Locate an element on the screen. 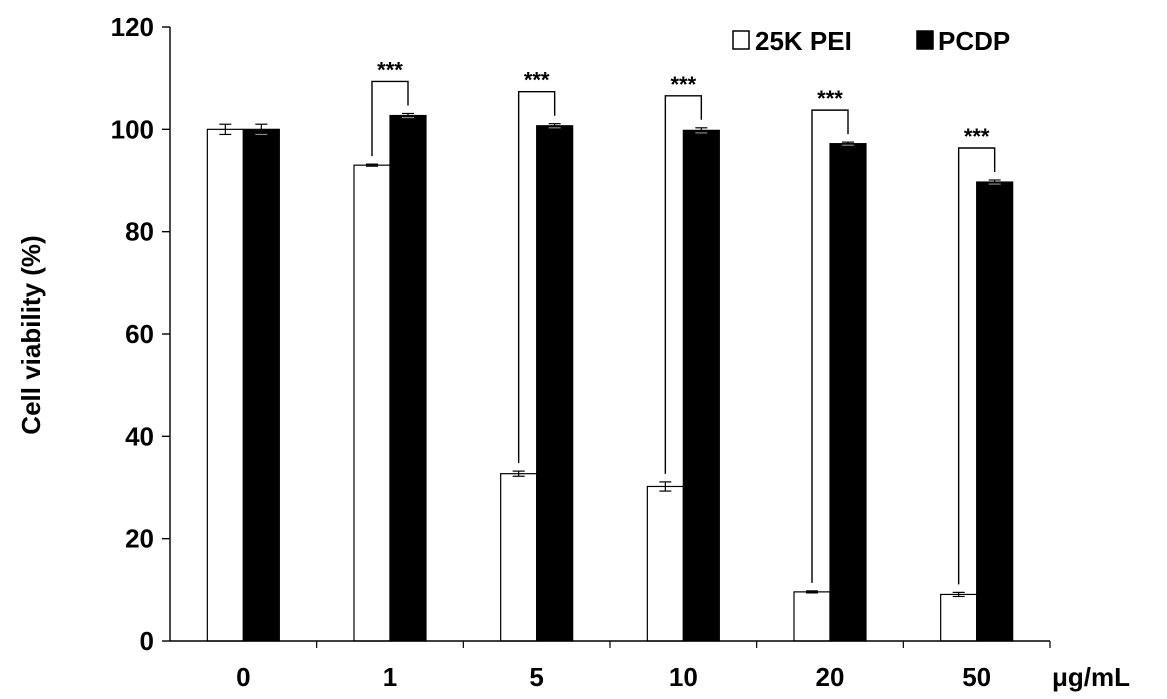 The height and width of the screenshot is (699, 1167). y-tick-label-20: 20 is located at coordinates (139, 539).